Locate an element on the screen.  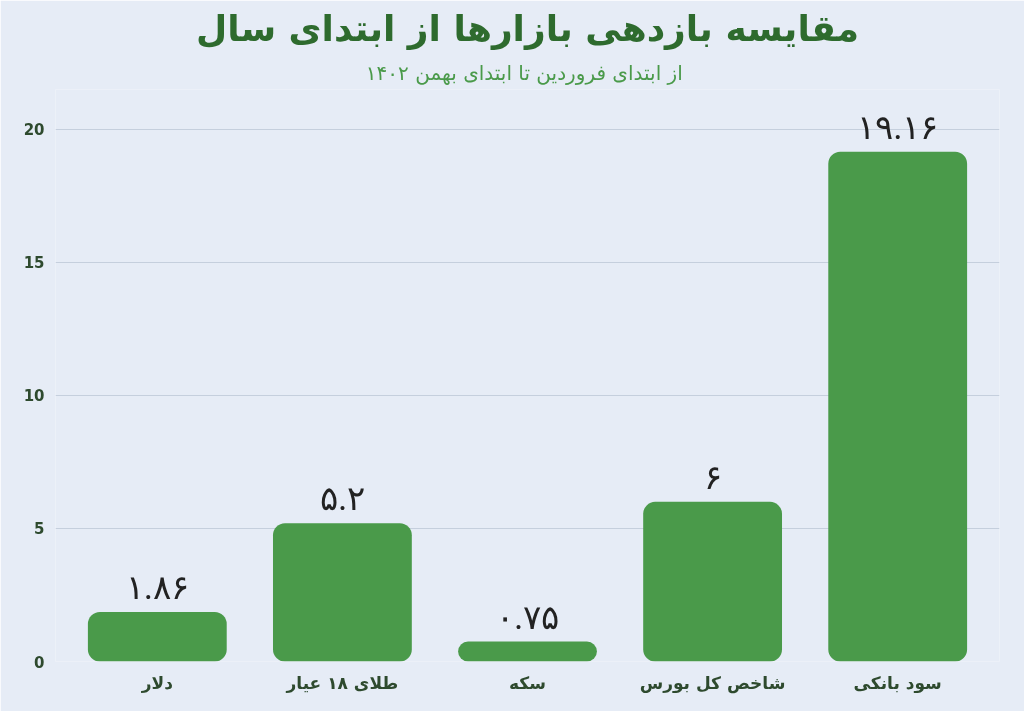
chart-title: مقایسه بازدهی بازارها از ابتدای سال is located at coordinates (527, 28).